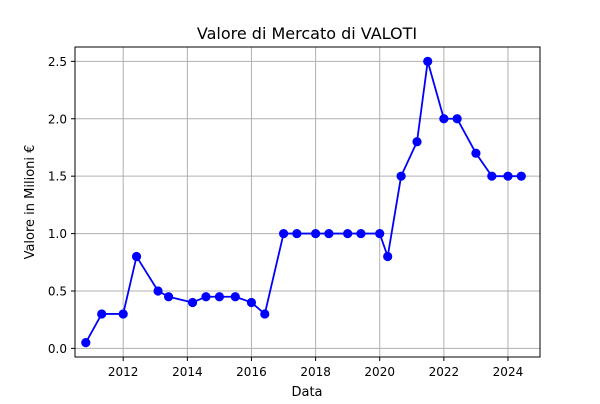 This screenshot has height=404, width=600. I want to click on x-tick-label: 2016, so click(251, 372).